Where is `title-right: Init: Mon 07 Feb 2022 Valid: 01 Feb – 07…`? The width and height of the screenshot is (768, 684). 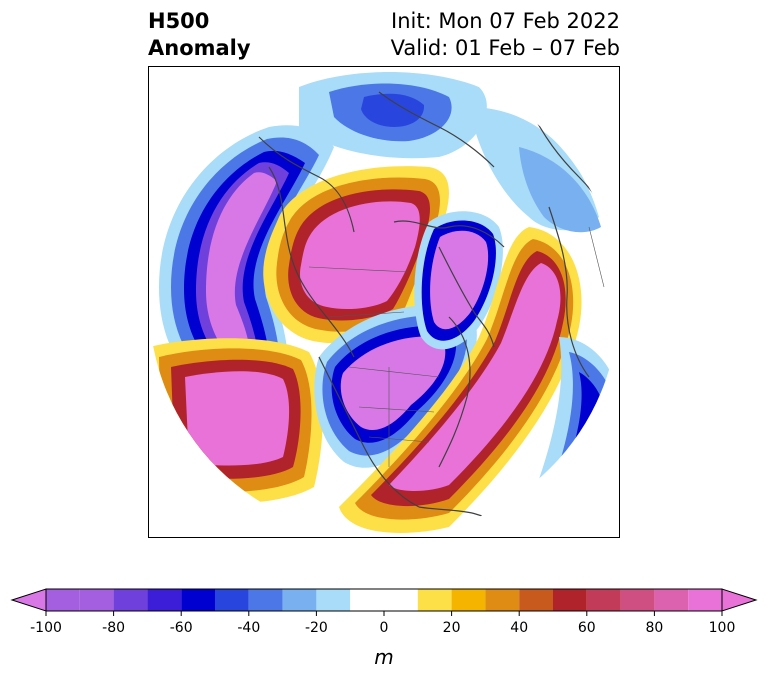 title-right: Init: Mon 07 Feb 2022 Valid: 01 Feb – 07… is located at coordinates (505, 35).